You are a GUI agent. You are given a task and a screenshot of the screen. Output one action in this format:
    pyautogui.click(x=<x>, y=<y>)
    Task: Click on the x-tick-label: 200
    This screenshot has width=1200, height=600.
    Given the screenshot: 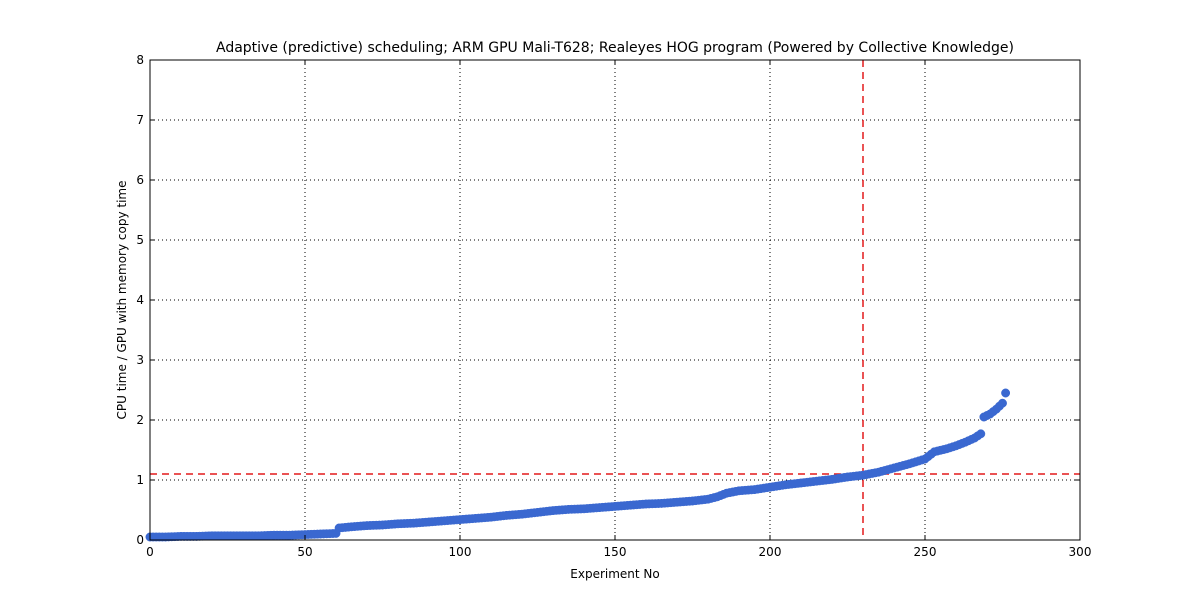 What is the action you would take?
    pyautogui.click(x=770, y=552)
    